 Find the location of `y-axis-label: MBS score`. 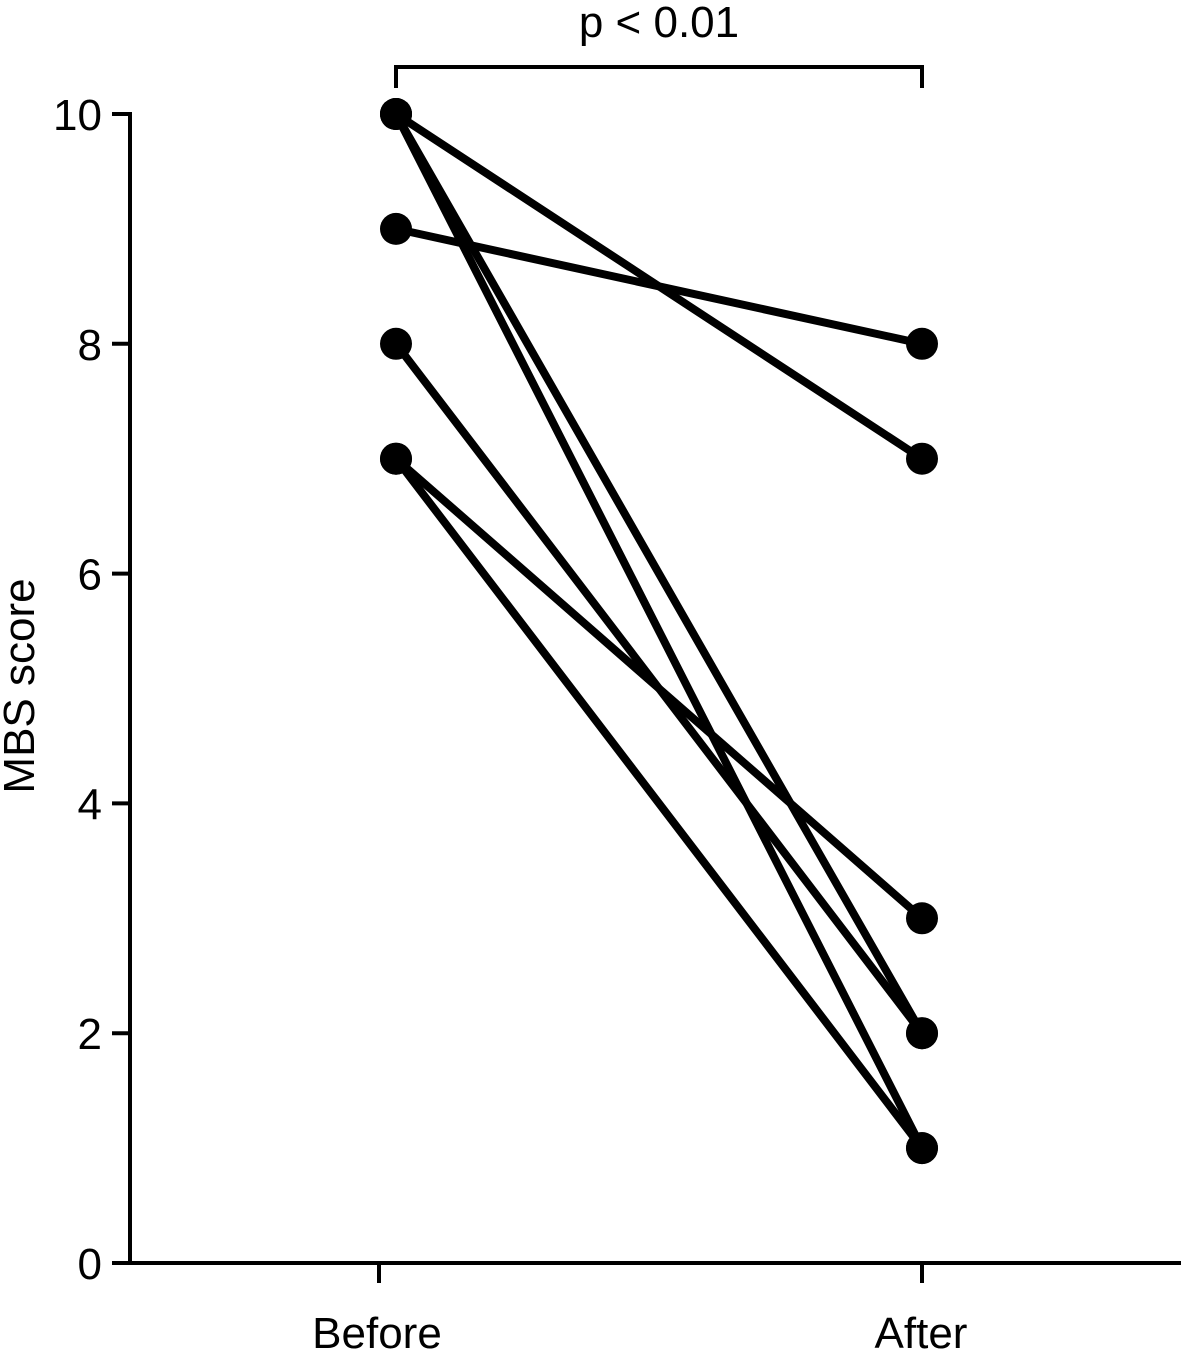

y-axis-label: MBS score is located at coordinates (22, 685).